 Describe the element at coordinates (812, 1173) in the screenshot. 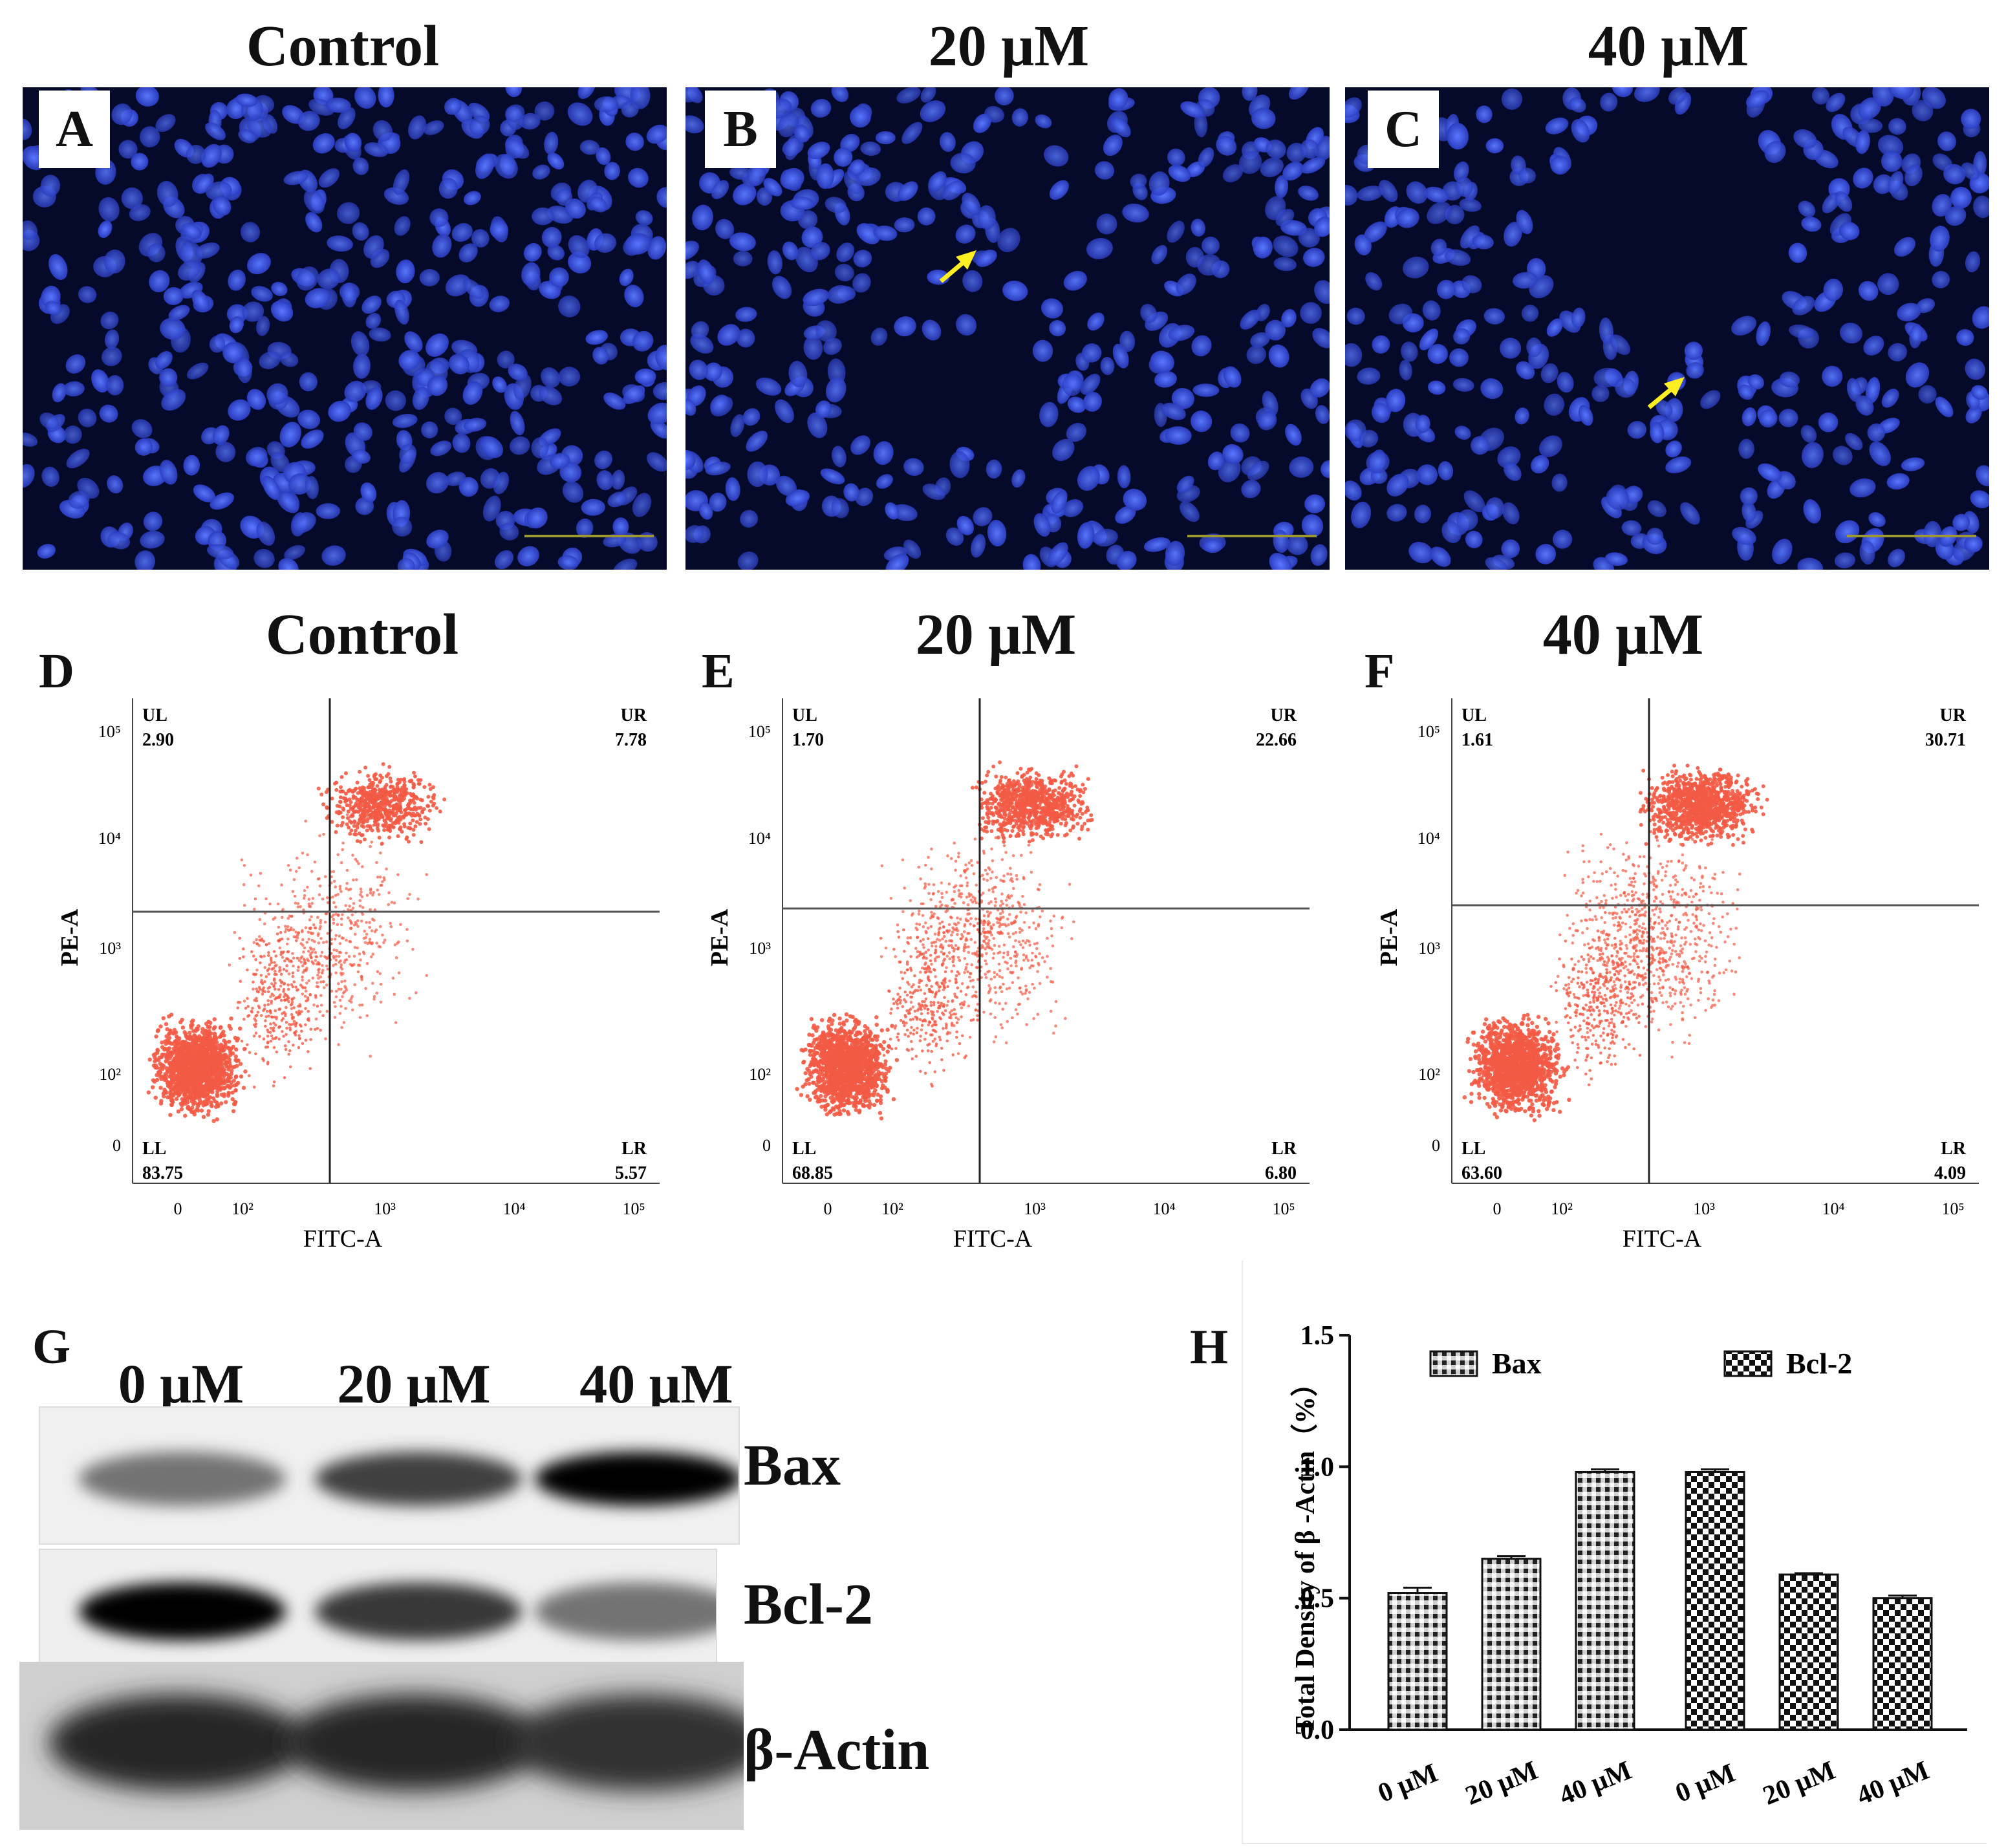

I see `quadrant-value-ll: 68.85` at that location.